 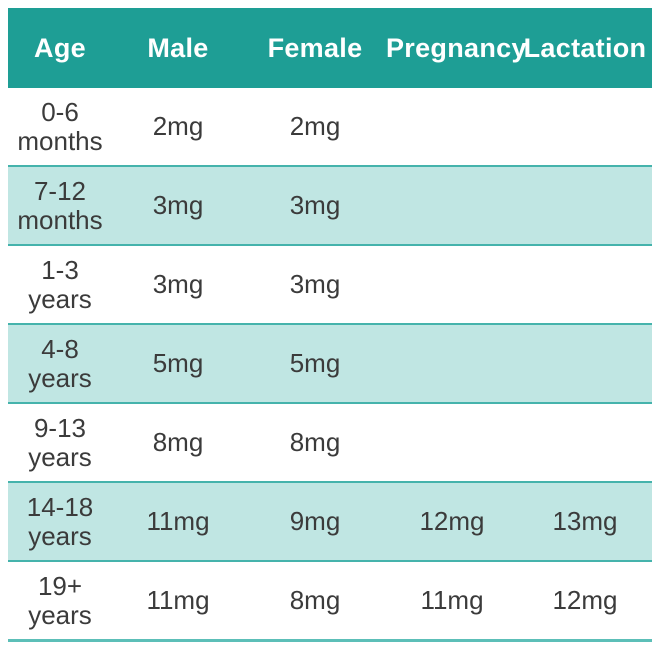 What do you see at coordinates (60, 585) in the screenshot?
I see `age-range: 19+` at bounding box center [60, 585].